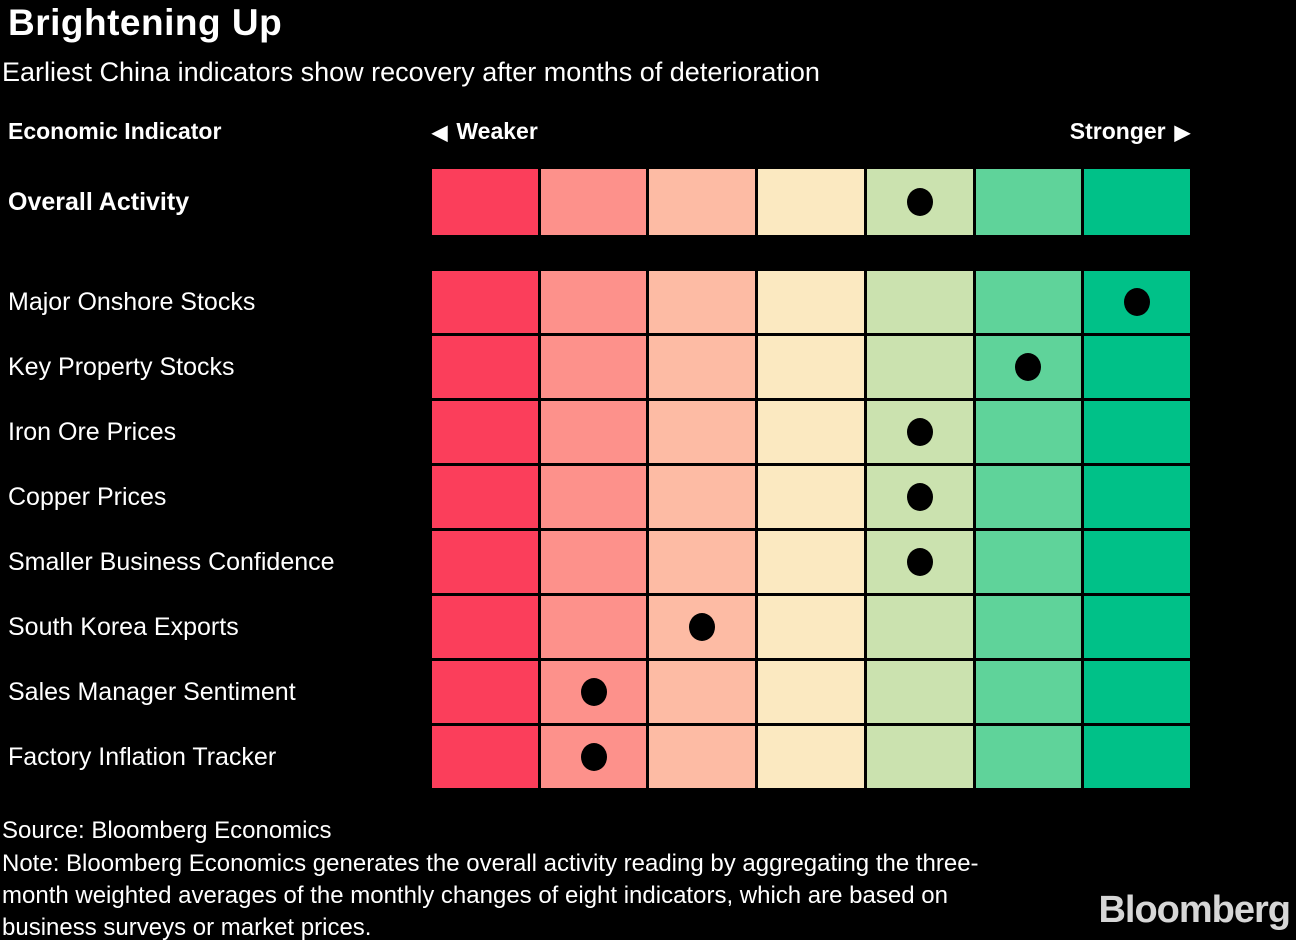 This screenshot has height=940, width=1296. What do you see at coordinates (167, 830) in the screenshot?
I see `source-text: Source: Bloomberg Economics` at bounding box center [167, 830].